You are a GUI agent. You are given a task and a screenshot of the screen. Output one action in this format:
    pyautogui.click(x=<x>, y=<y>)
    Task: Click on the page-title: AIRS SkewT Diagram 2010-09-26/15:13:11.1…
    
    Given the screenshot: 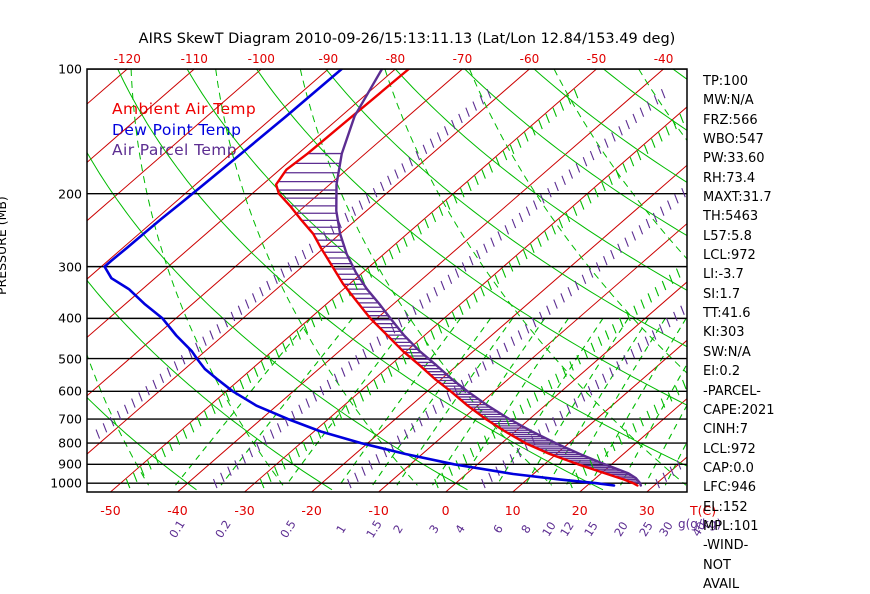 What is the action you would take?
    pyautogui.click(x=407, y=39)
    